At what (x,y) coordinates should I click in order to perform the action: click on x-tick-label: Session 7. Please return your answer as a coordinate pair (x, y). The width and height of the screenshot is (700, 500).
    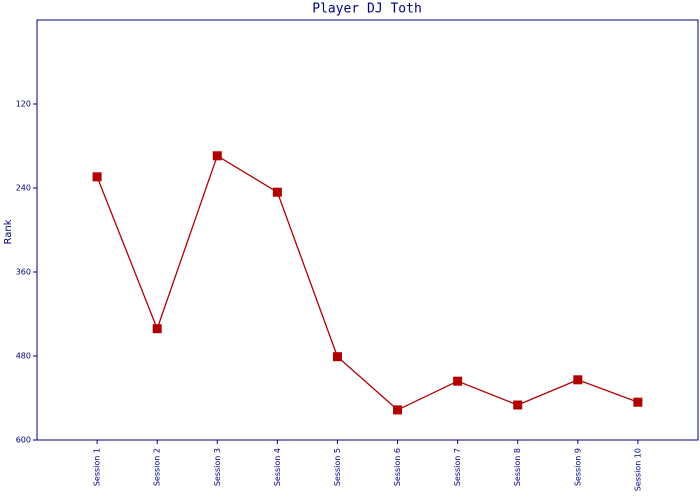
    Looking at the image, I should click on (457, 467).